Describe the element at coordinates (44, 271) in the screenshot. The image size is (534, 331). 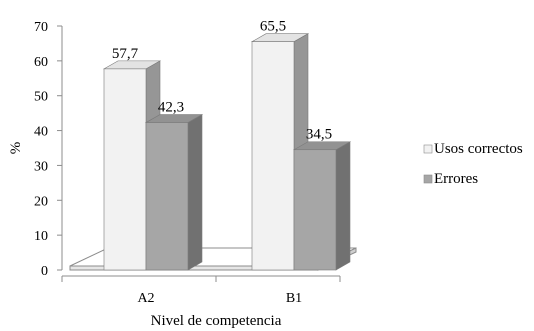
I see `y-tick-label: 0` at that location.